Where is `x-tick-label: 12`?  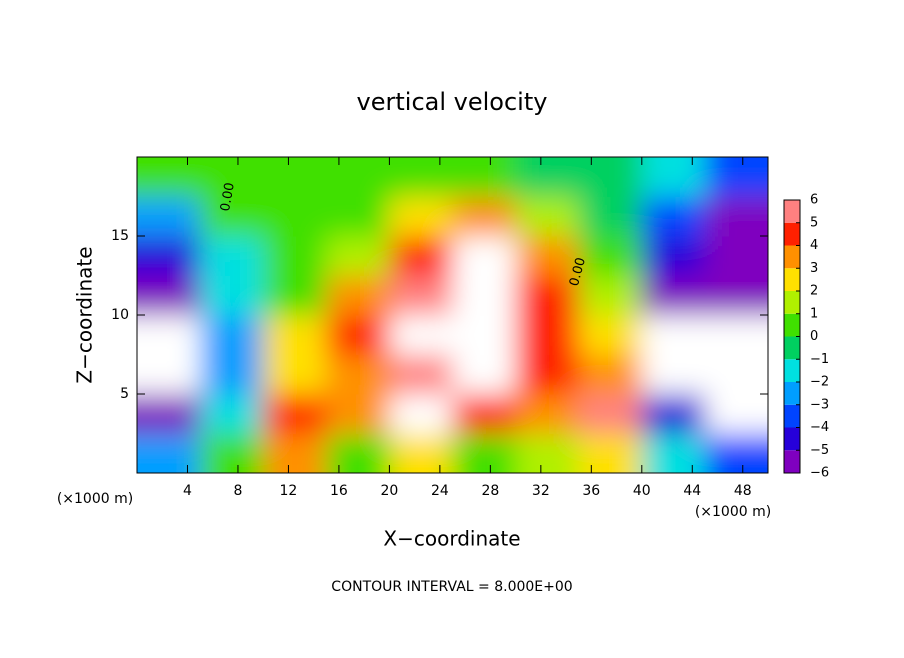 x-tick-label: 12 is located at coordinates (289, 491).